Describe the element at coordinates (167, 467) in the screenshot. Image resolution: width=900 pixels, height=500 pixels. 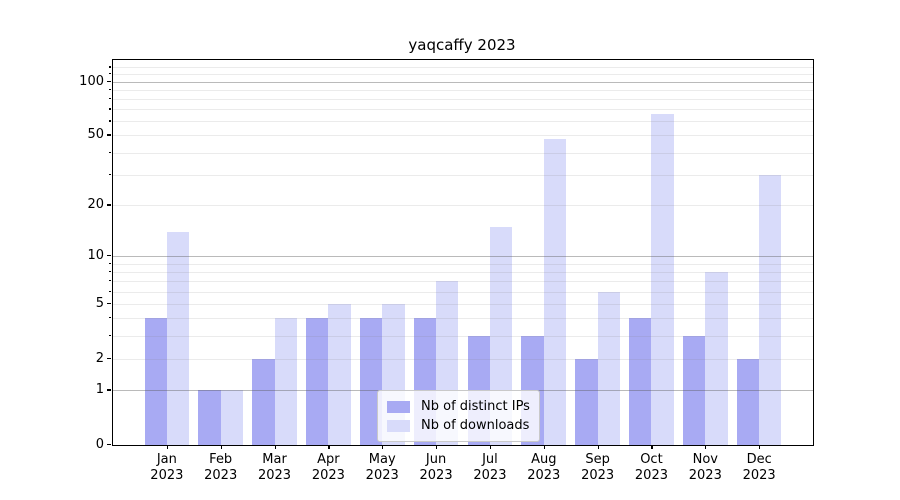
I see `x-tick-label-jan: Jan 2023` at that location.